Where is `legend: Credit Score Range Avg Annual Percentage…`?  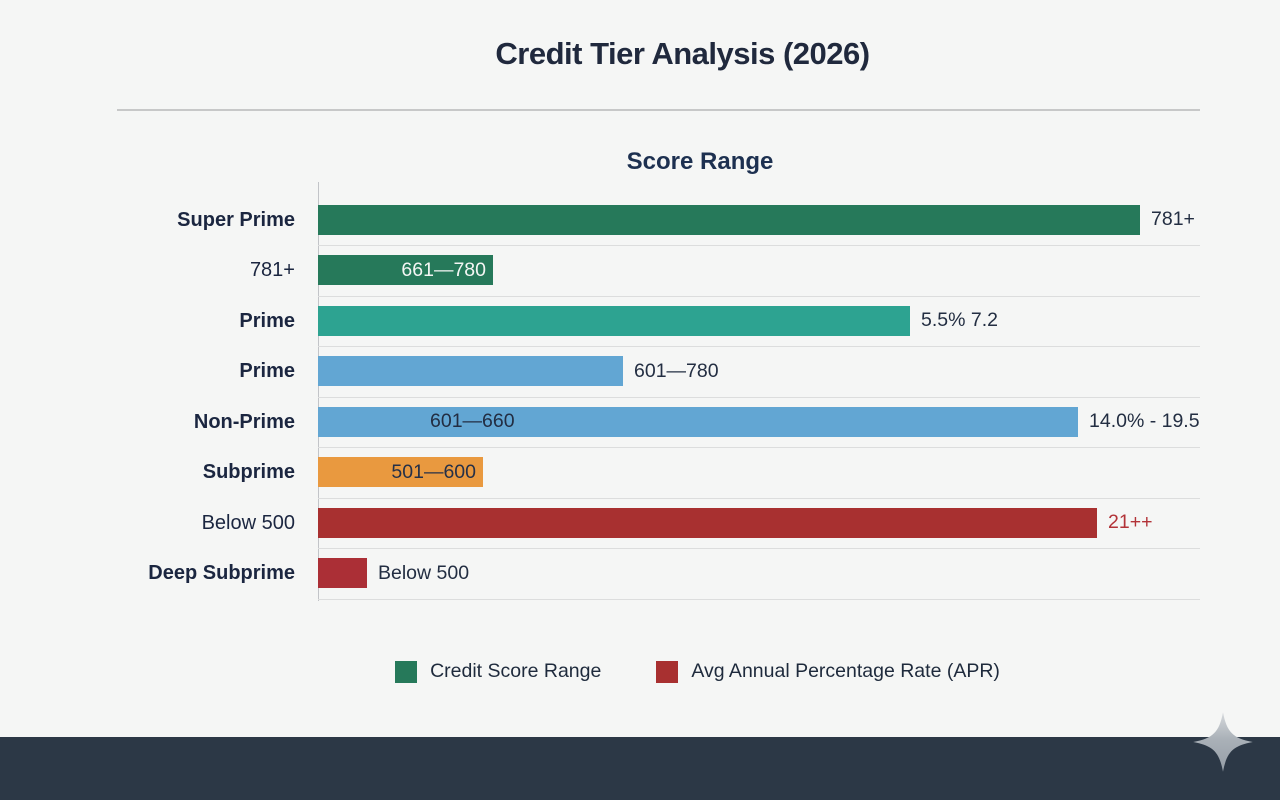
legend: Credit Score Range Avg Annual Percentage… is located at coordinates (640, 671).